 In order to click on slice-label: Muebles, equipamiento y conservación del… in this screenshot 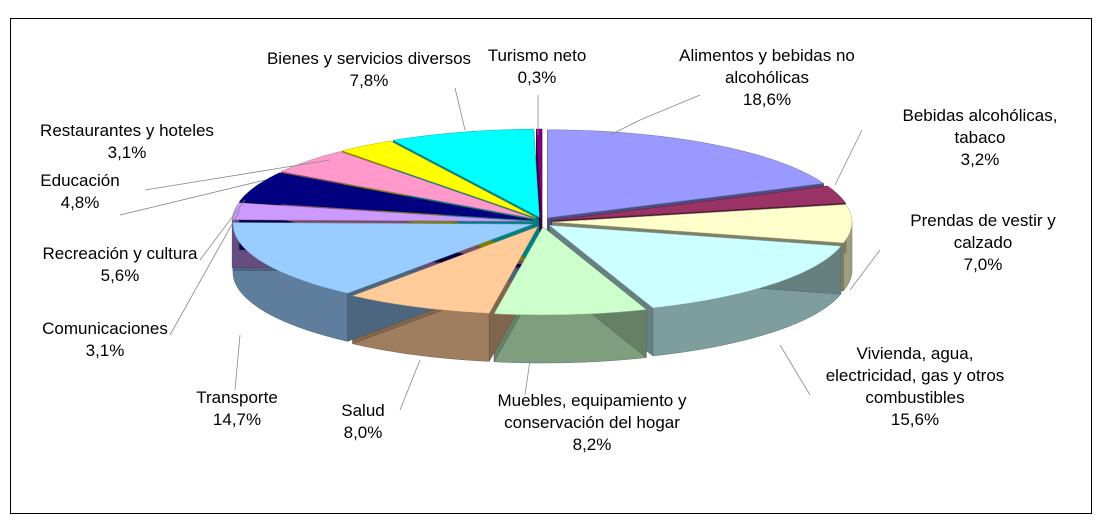, I will do `click(592, 423)`.